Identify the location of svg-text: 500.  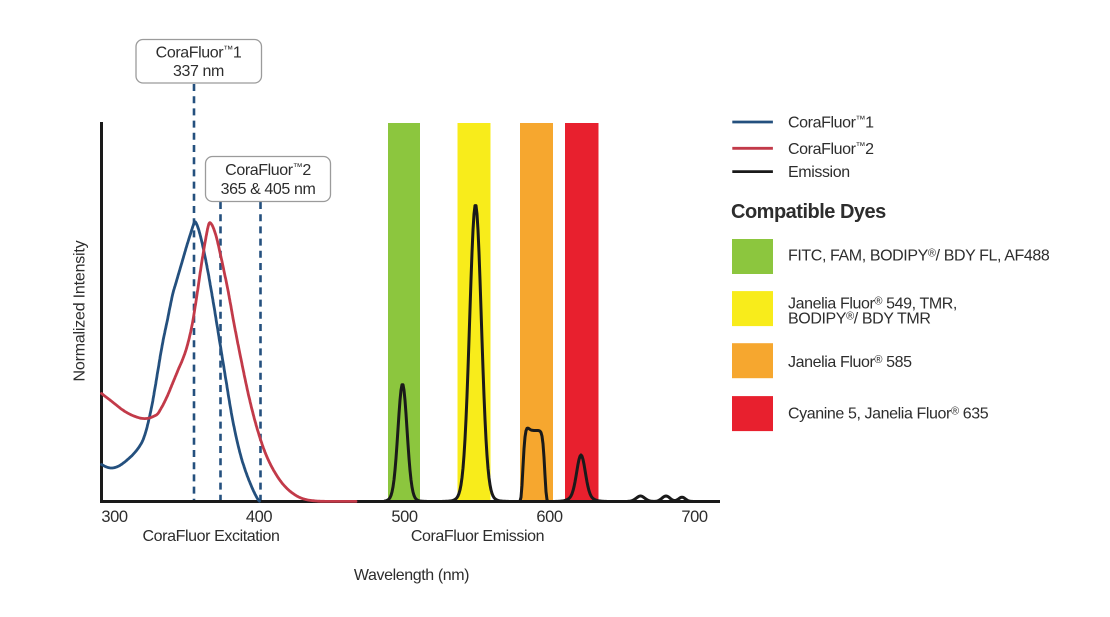
(404, 517).